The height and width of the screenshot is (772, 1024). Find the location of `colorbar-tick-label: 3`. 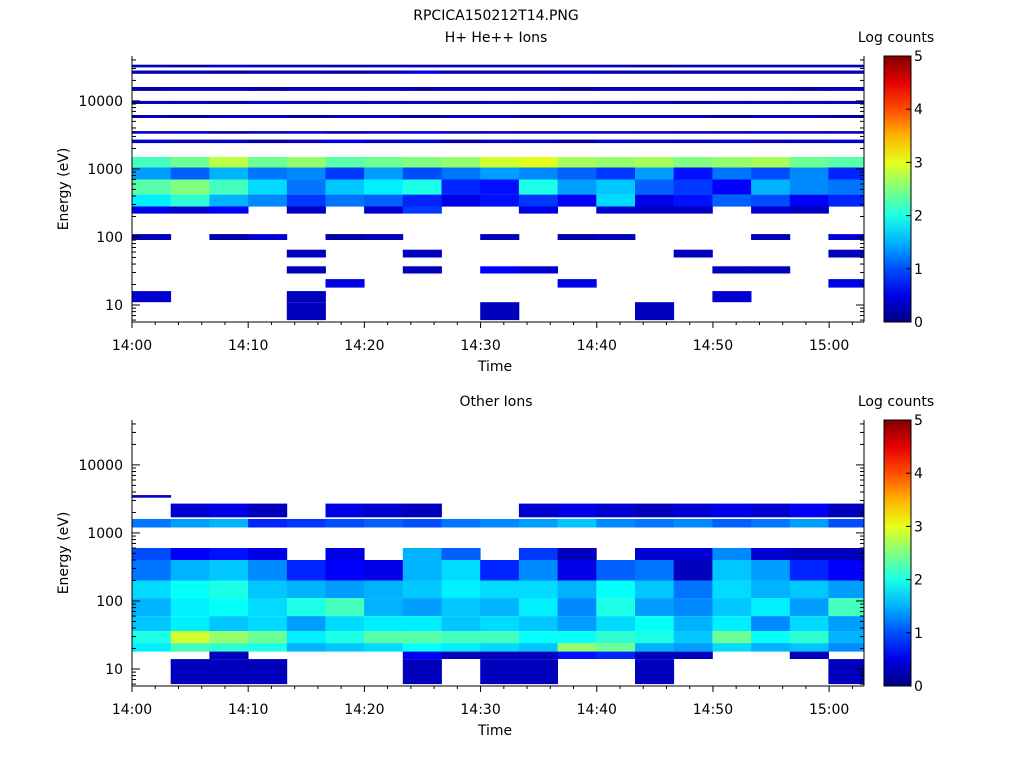

colorbar-tick-label: 3 is located at coordinates (918, 163).